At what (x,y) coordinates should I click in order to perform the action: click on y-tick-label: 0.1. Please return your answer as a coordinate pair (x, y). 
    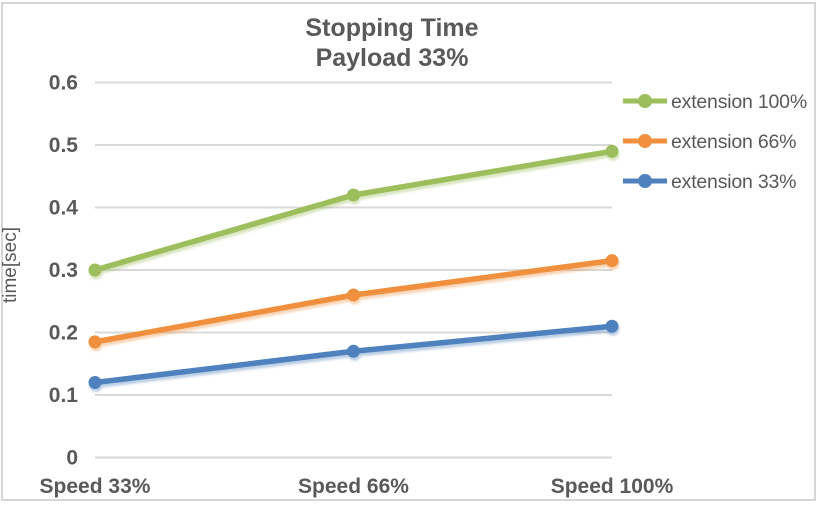
    Looking at the image, I should click on (64, 395).